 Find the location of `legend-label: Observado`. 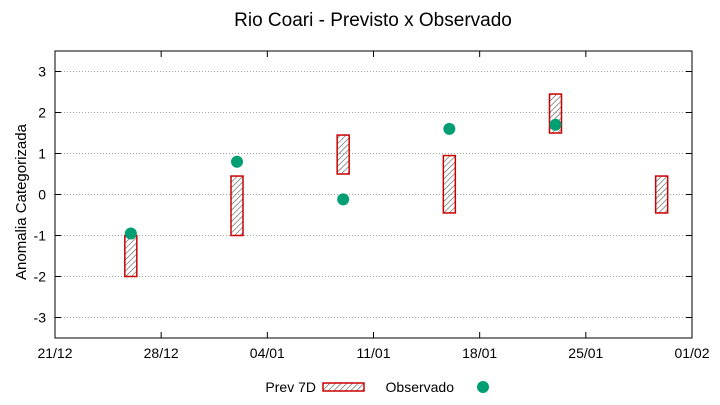

legend-label: Observado is located at coordinates (420, 387).